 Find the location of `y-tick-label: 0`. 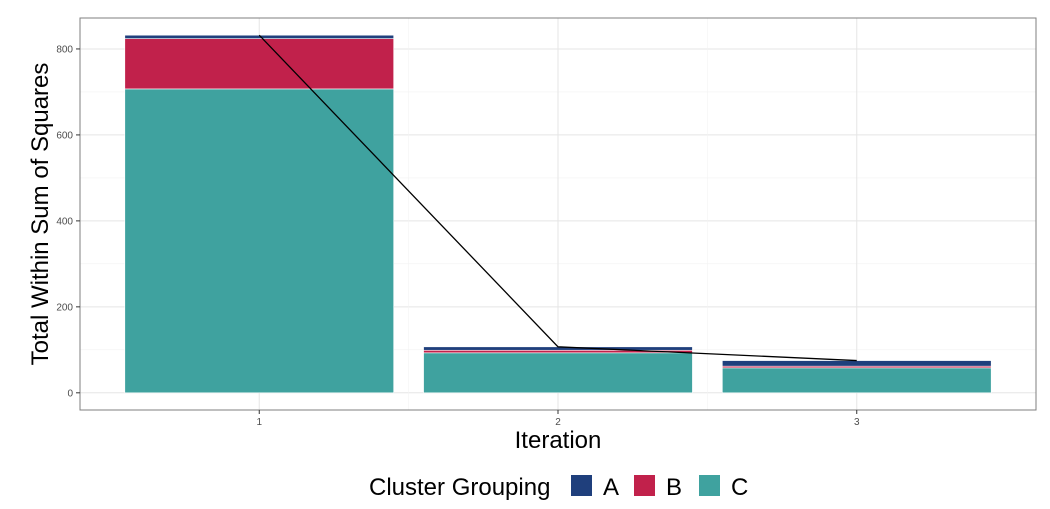

y-tick-label: 0 is located at coordinates (70, 393).